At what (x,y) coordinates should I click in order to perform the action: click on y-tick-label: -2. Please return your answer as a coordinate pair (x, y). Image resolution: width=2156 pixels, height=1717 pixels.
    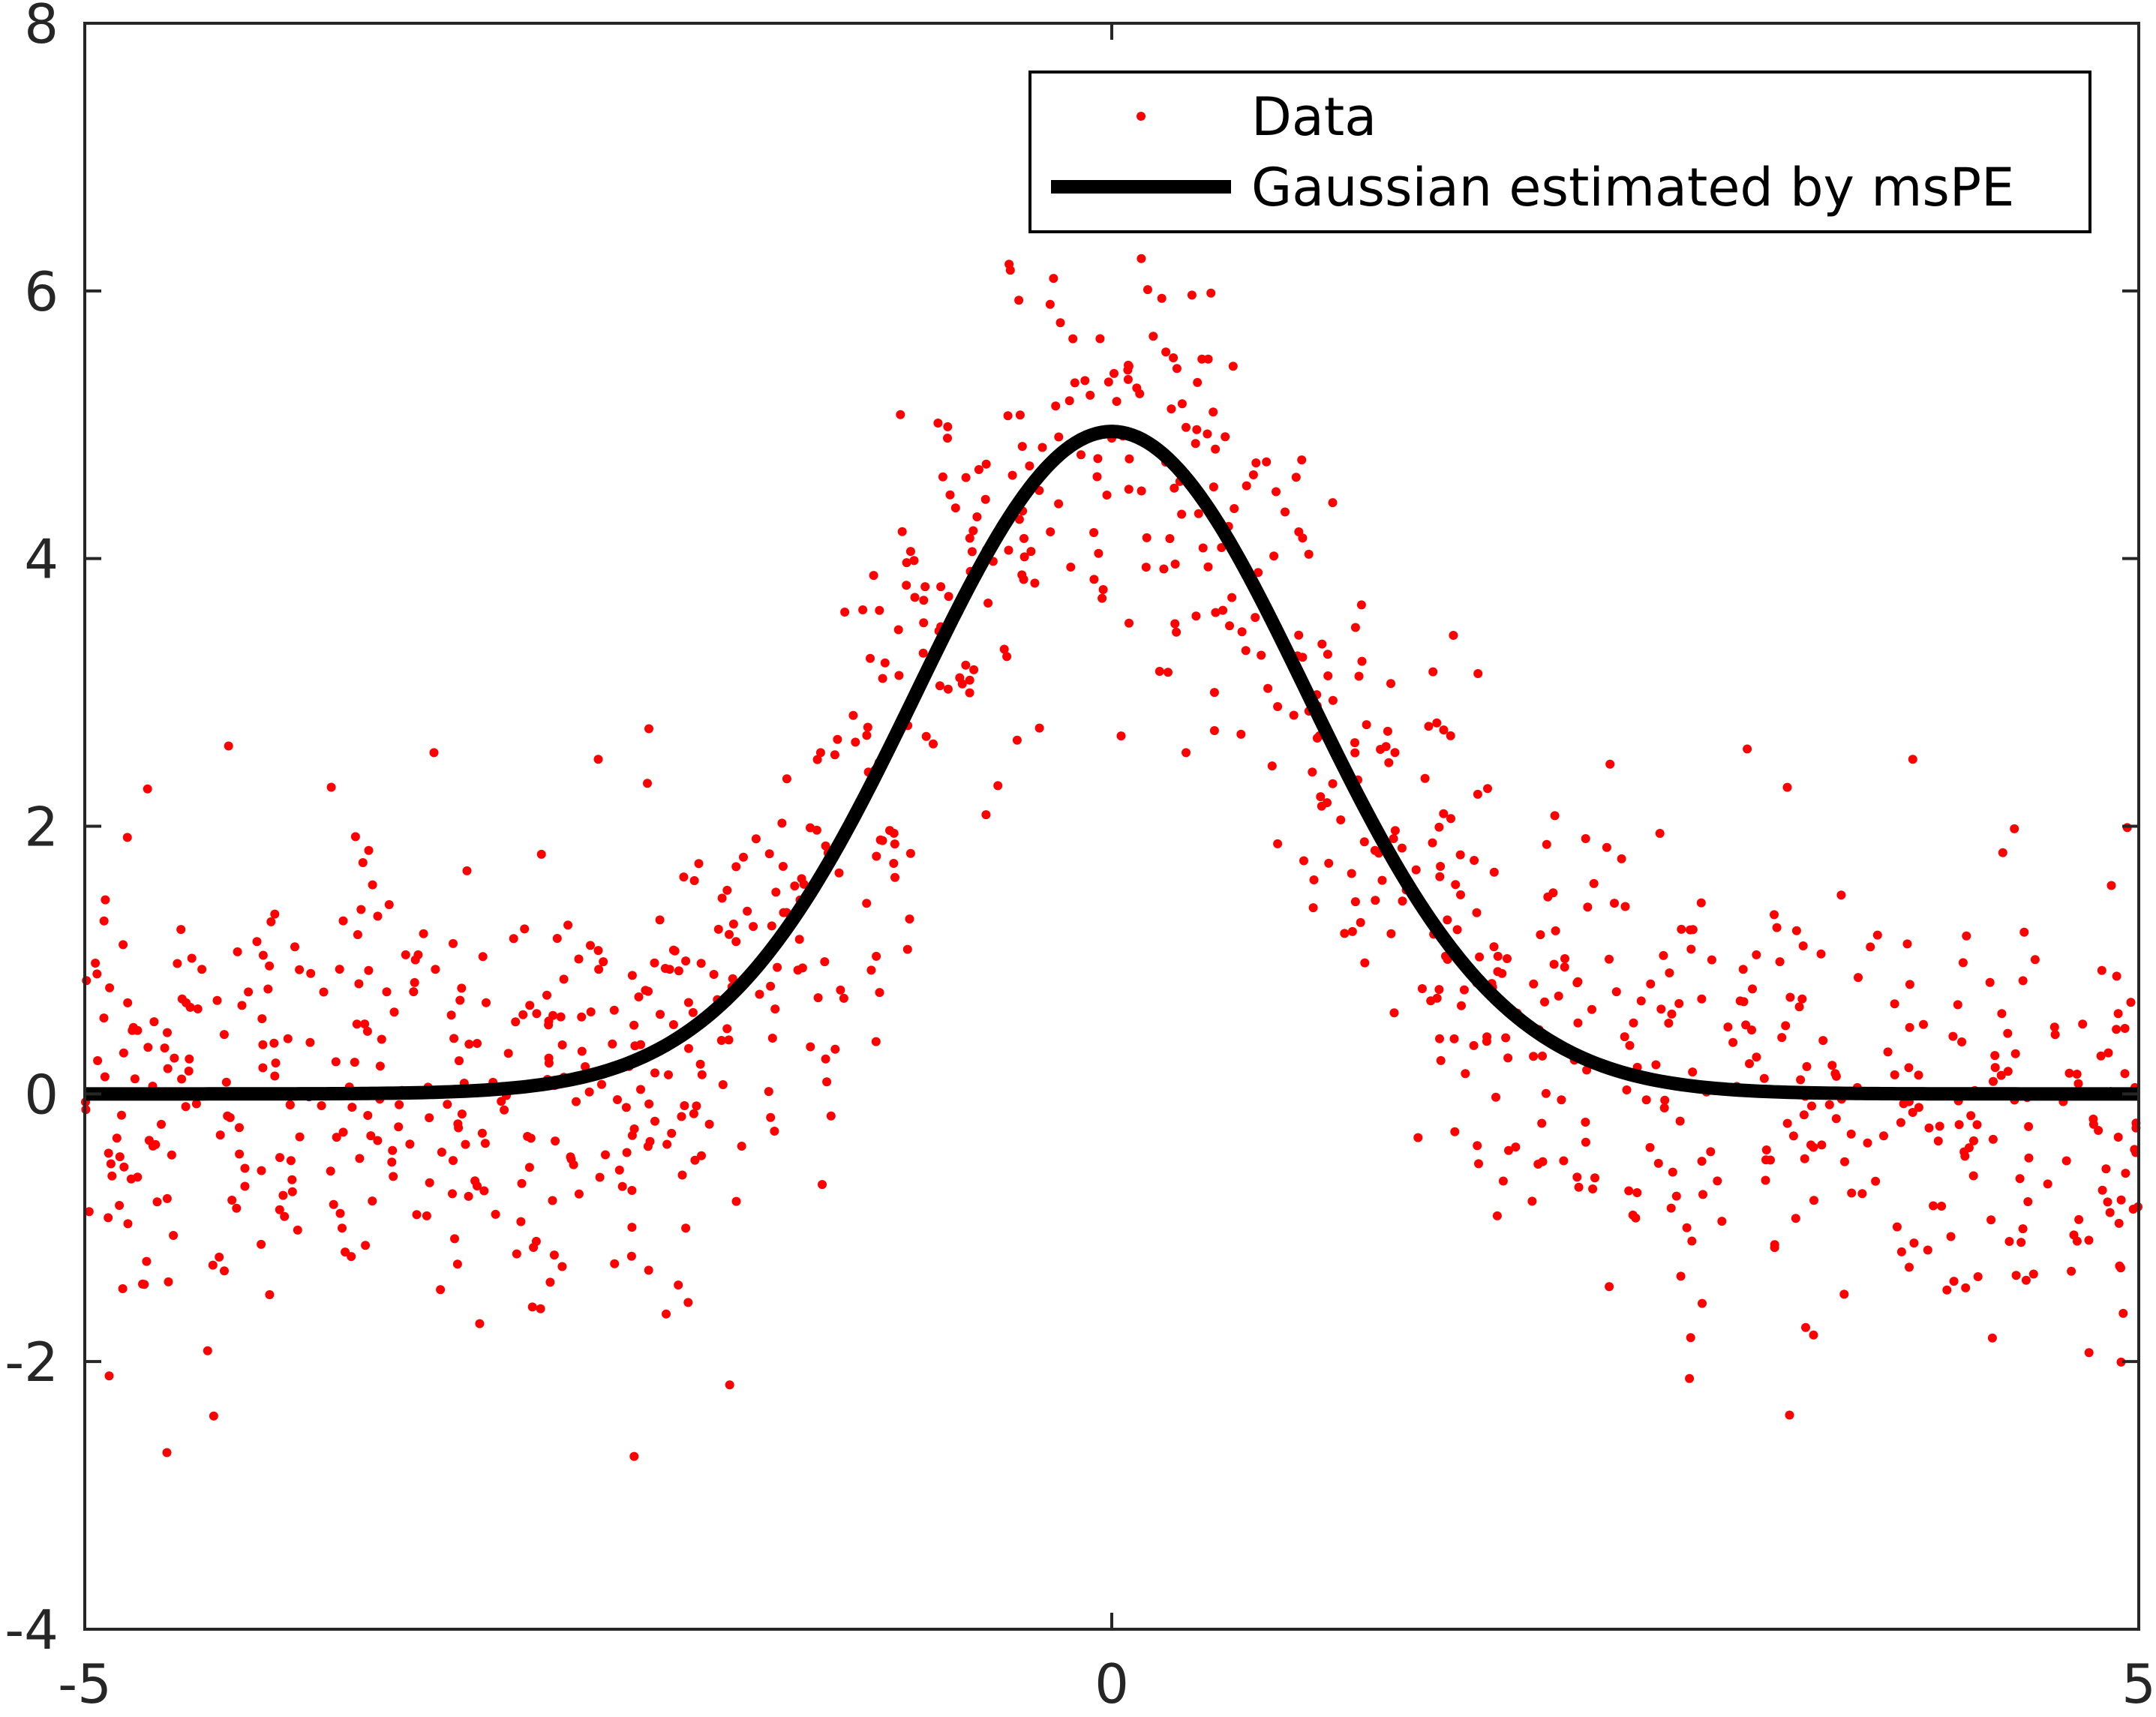
    Looking at the image, I should click on (32, 1362).